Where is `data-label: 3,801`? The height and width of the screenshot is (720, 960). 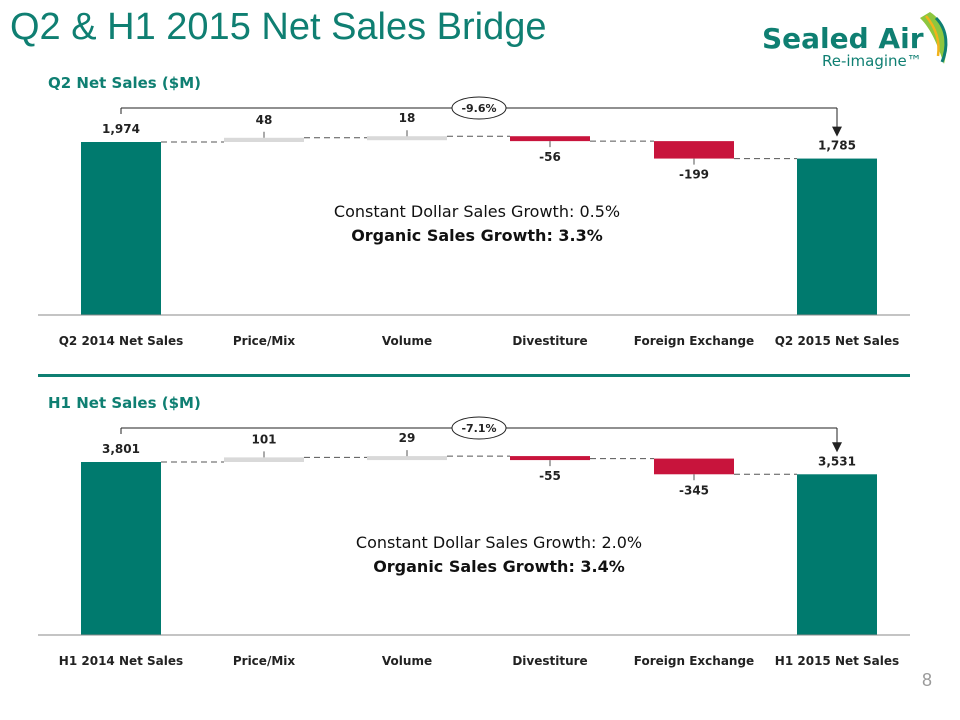 data-label: 3,801 is located at coordinates (121, 449).